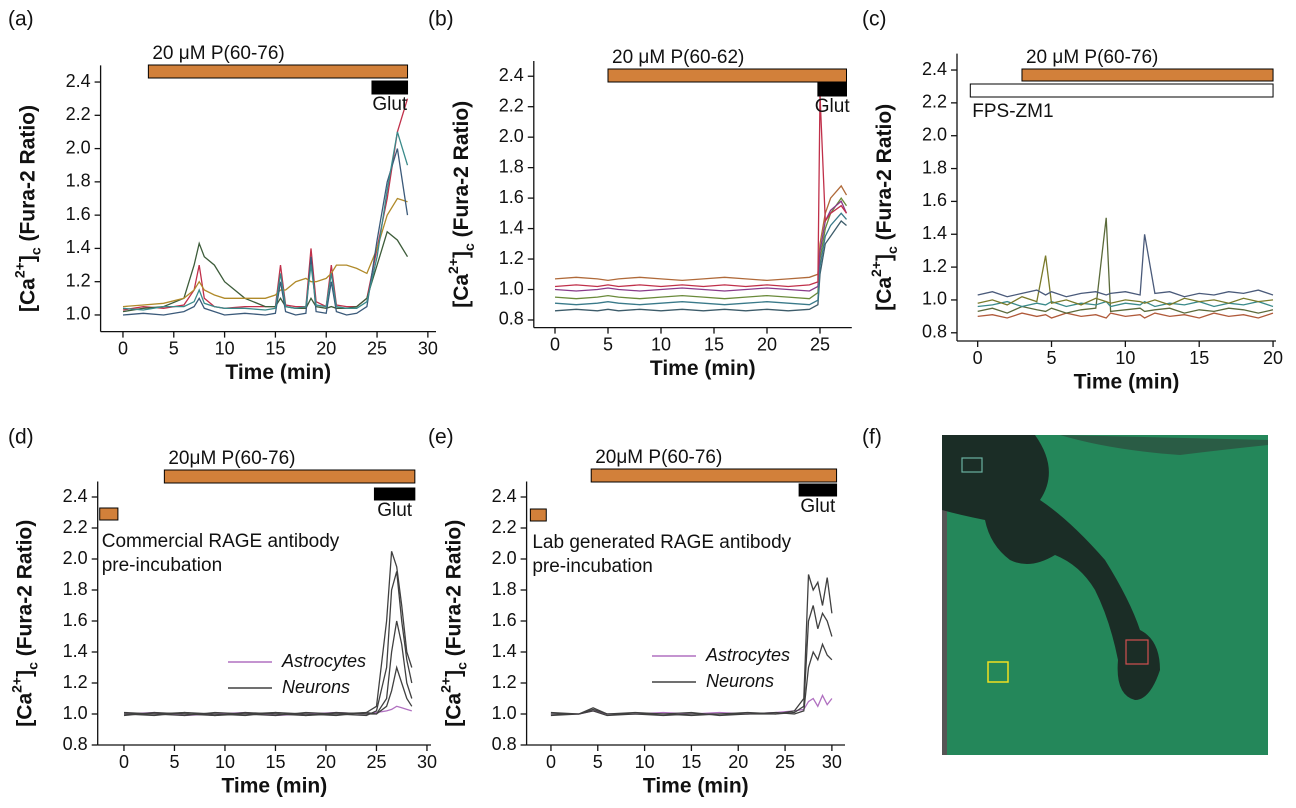  I want to click on image-panel: (f), so click(1065, 590).